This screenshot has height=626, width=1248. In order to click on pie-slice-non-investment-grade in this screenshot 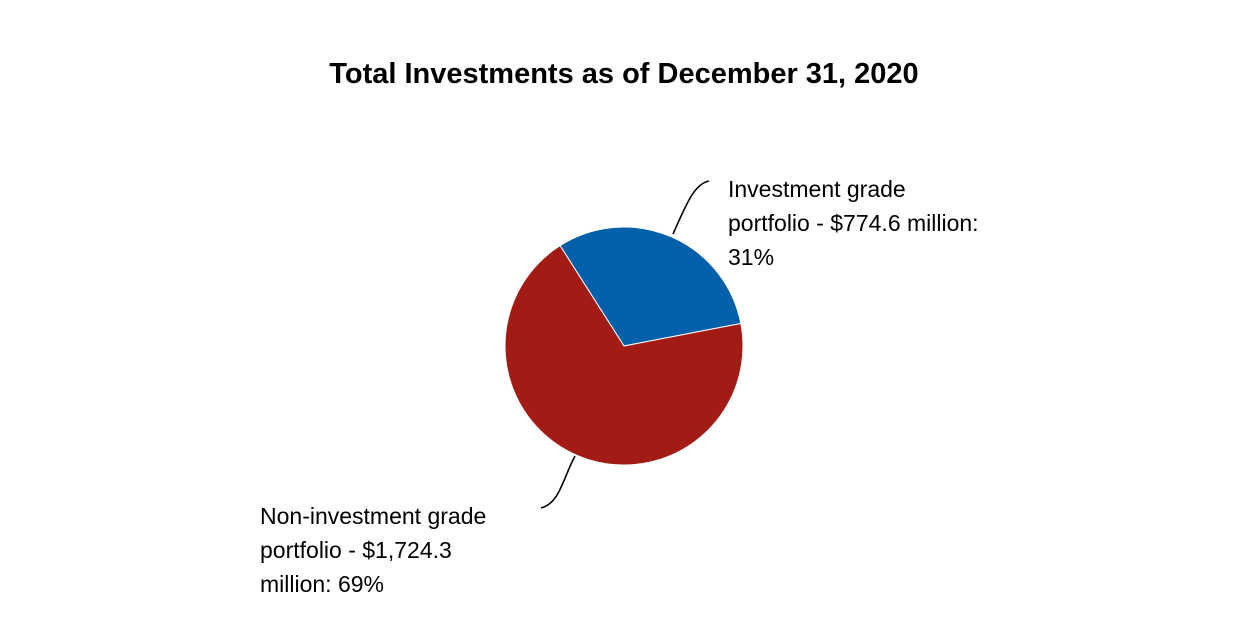, I will do `click(624, 355)`.